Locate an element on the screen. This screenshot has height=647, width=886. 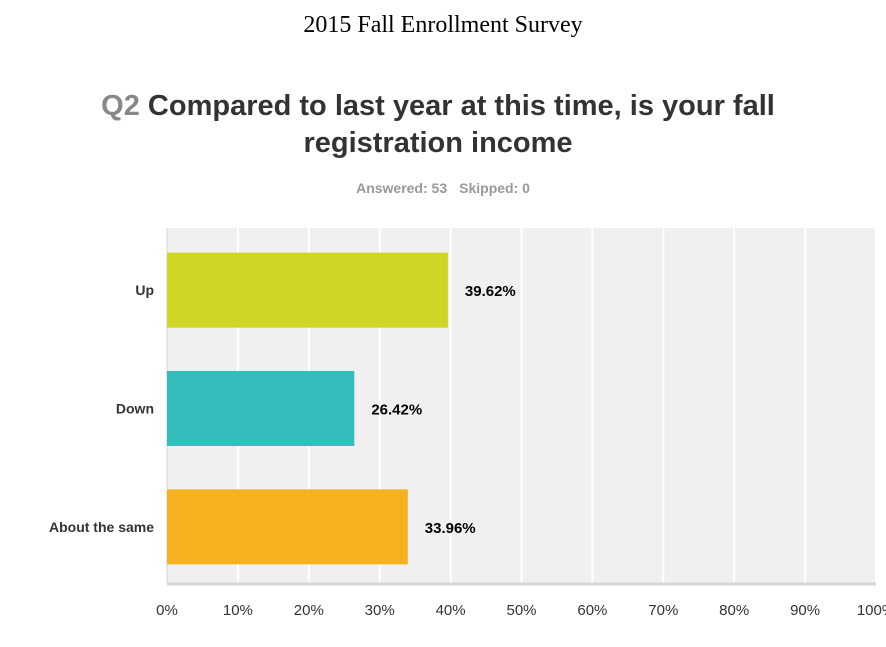
x-tick-label: 10% is located at coordinates (238, 610).